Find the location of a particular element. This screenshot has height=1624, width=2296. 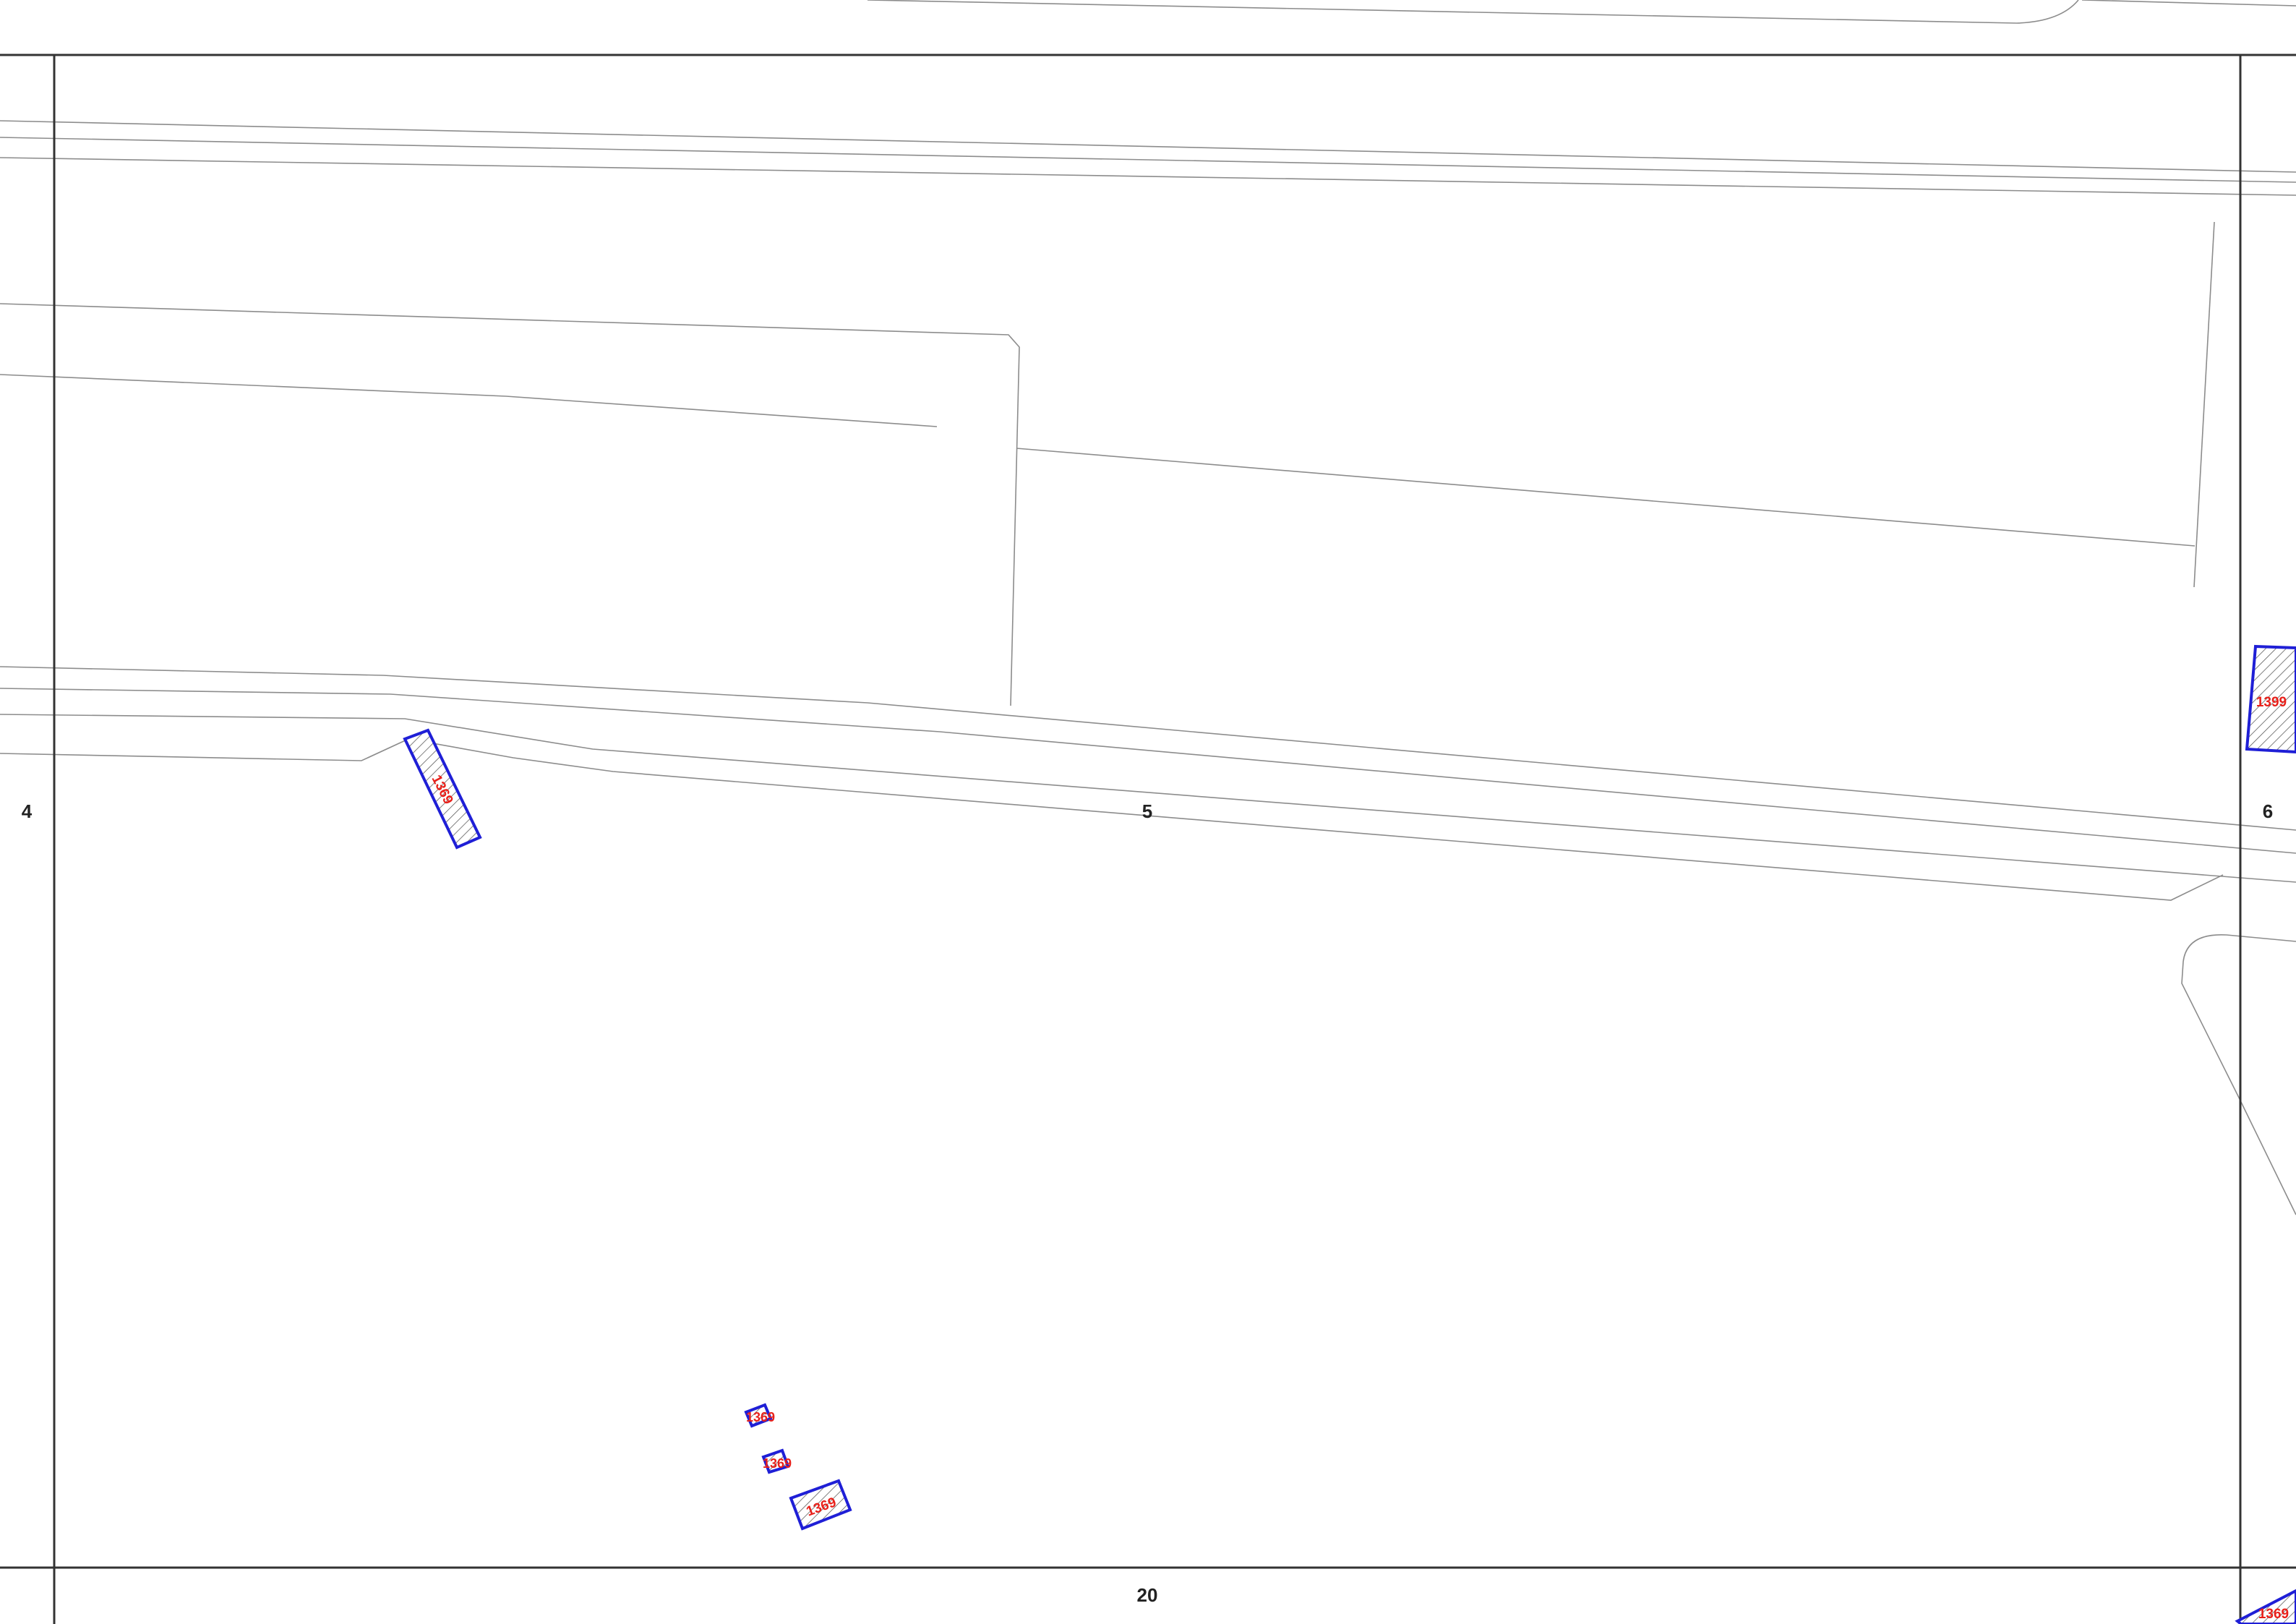

building-edge-corner-label: 1369 is located at coordinates (2273, 1615).